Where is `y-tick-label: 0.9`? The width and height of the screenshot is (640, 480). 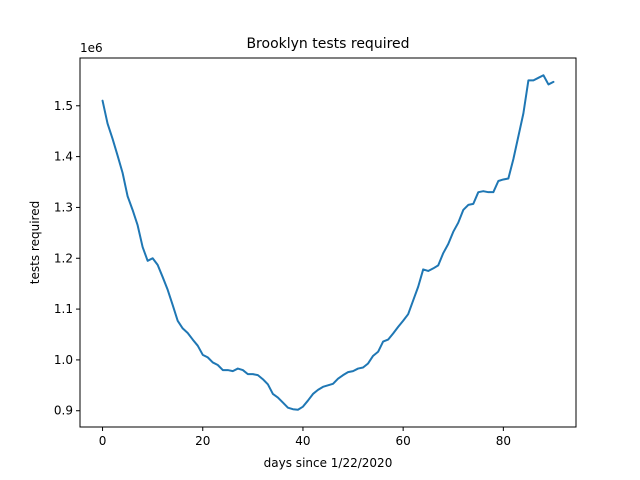 y-tick-label: 0.9 is located at coordinates (63, 411).